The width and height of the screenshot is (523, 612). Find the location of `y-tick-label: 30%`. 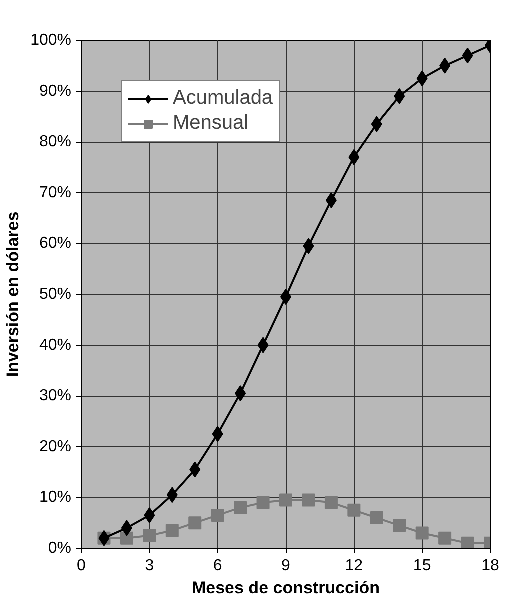

y-tick-label: 30% is located at coordinates (55, 396).